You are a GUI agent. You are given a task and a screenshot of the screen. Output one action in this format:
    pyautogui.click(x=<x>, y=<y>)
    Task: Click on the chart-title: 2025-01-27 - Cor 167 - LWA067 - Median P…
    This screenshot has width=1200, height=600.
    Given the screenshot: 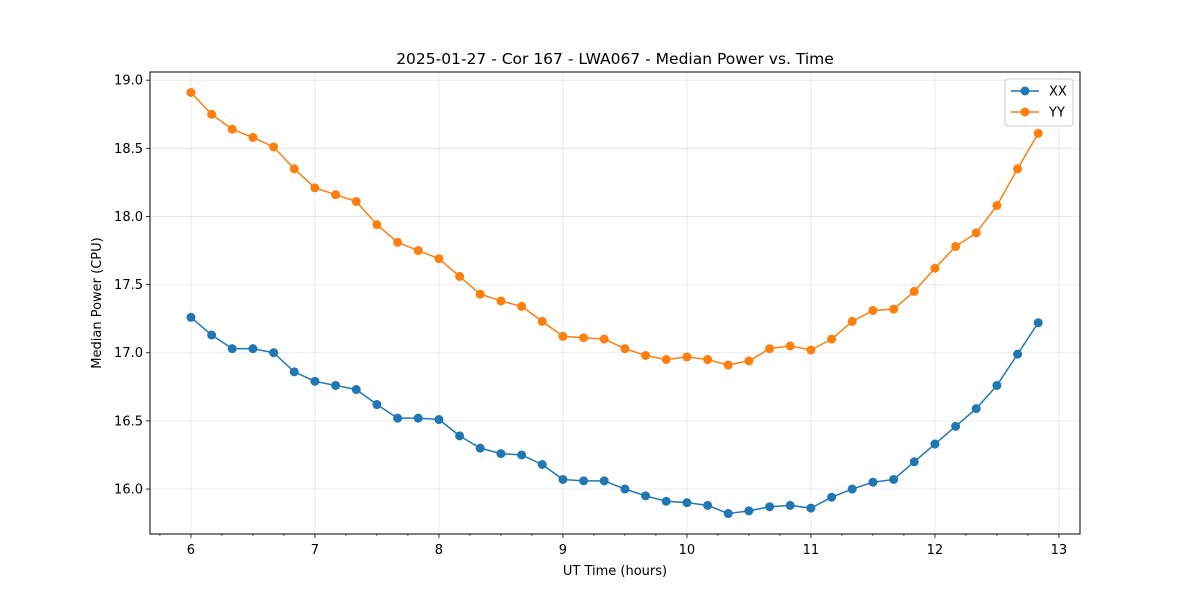 What is the action you would take?
    pyautogui.click(x=615, y=59)
    